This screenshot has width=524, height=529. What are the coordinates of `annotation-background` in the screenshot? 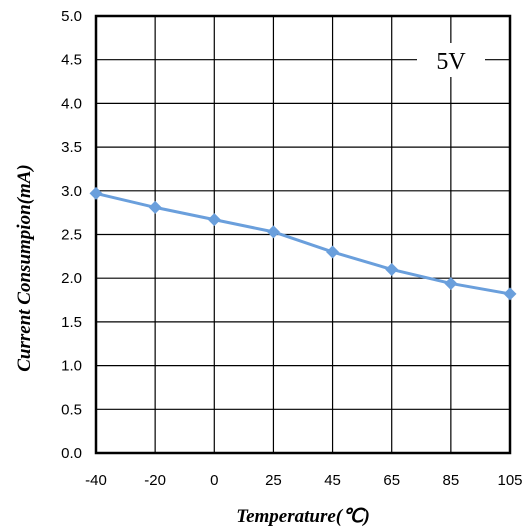 It's located at (451, 60).